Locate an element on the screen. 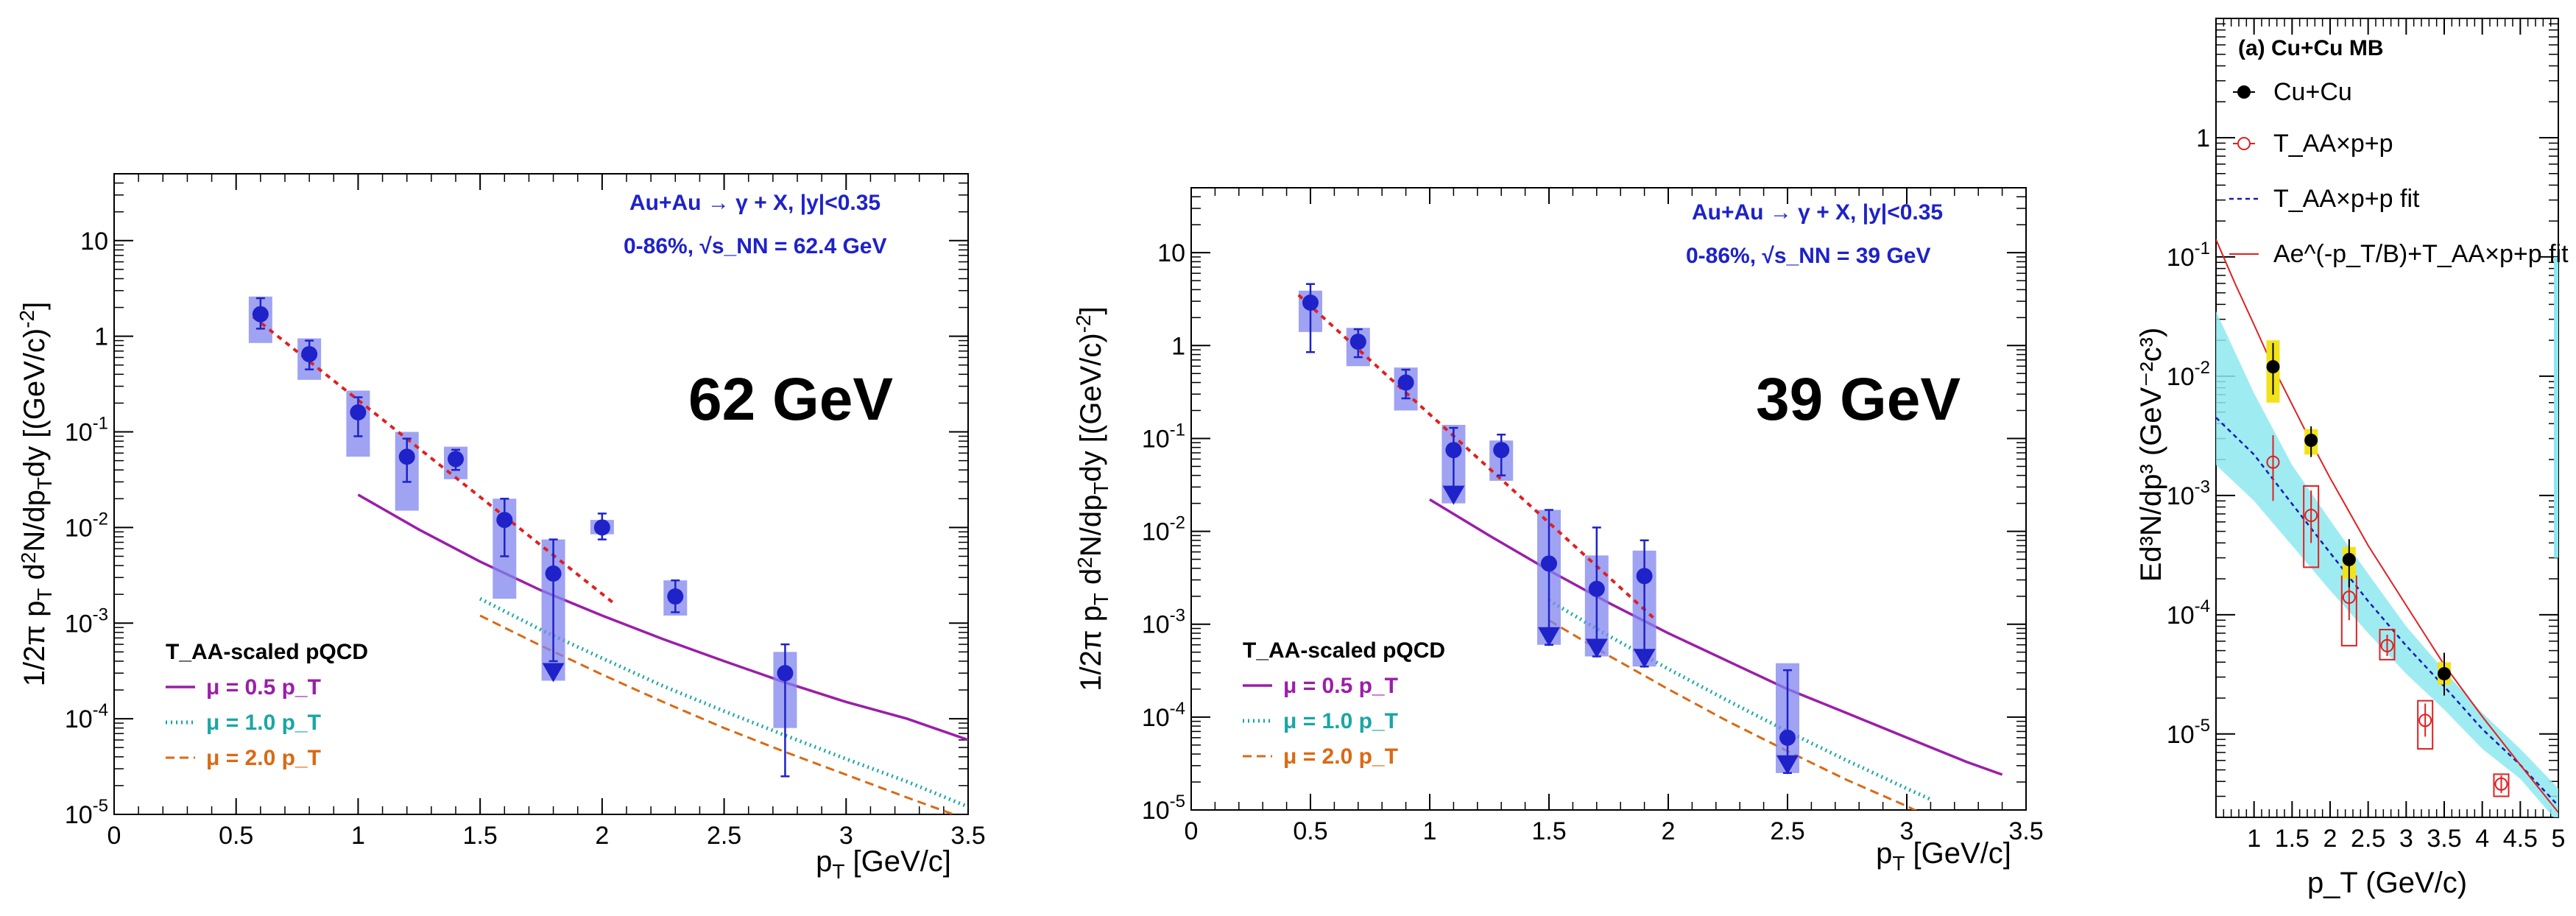 Image resolution: width=2576 pixels, height=916 pixels. cucu-pp-fit-uncertainty-band is located at coordinates (2387, 564).